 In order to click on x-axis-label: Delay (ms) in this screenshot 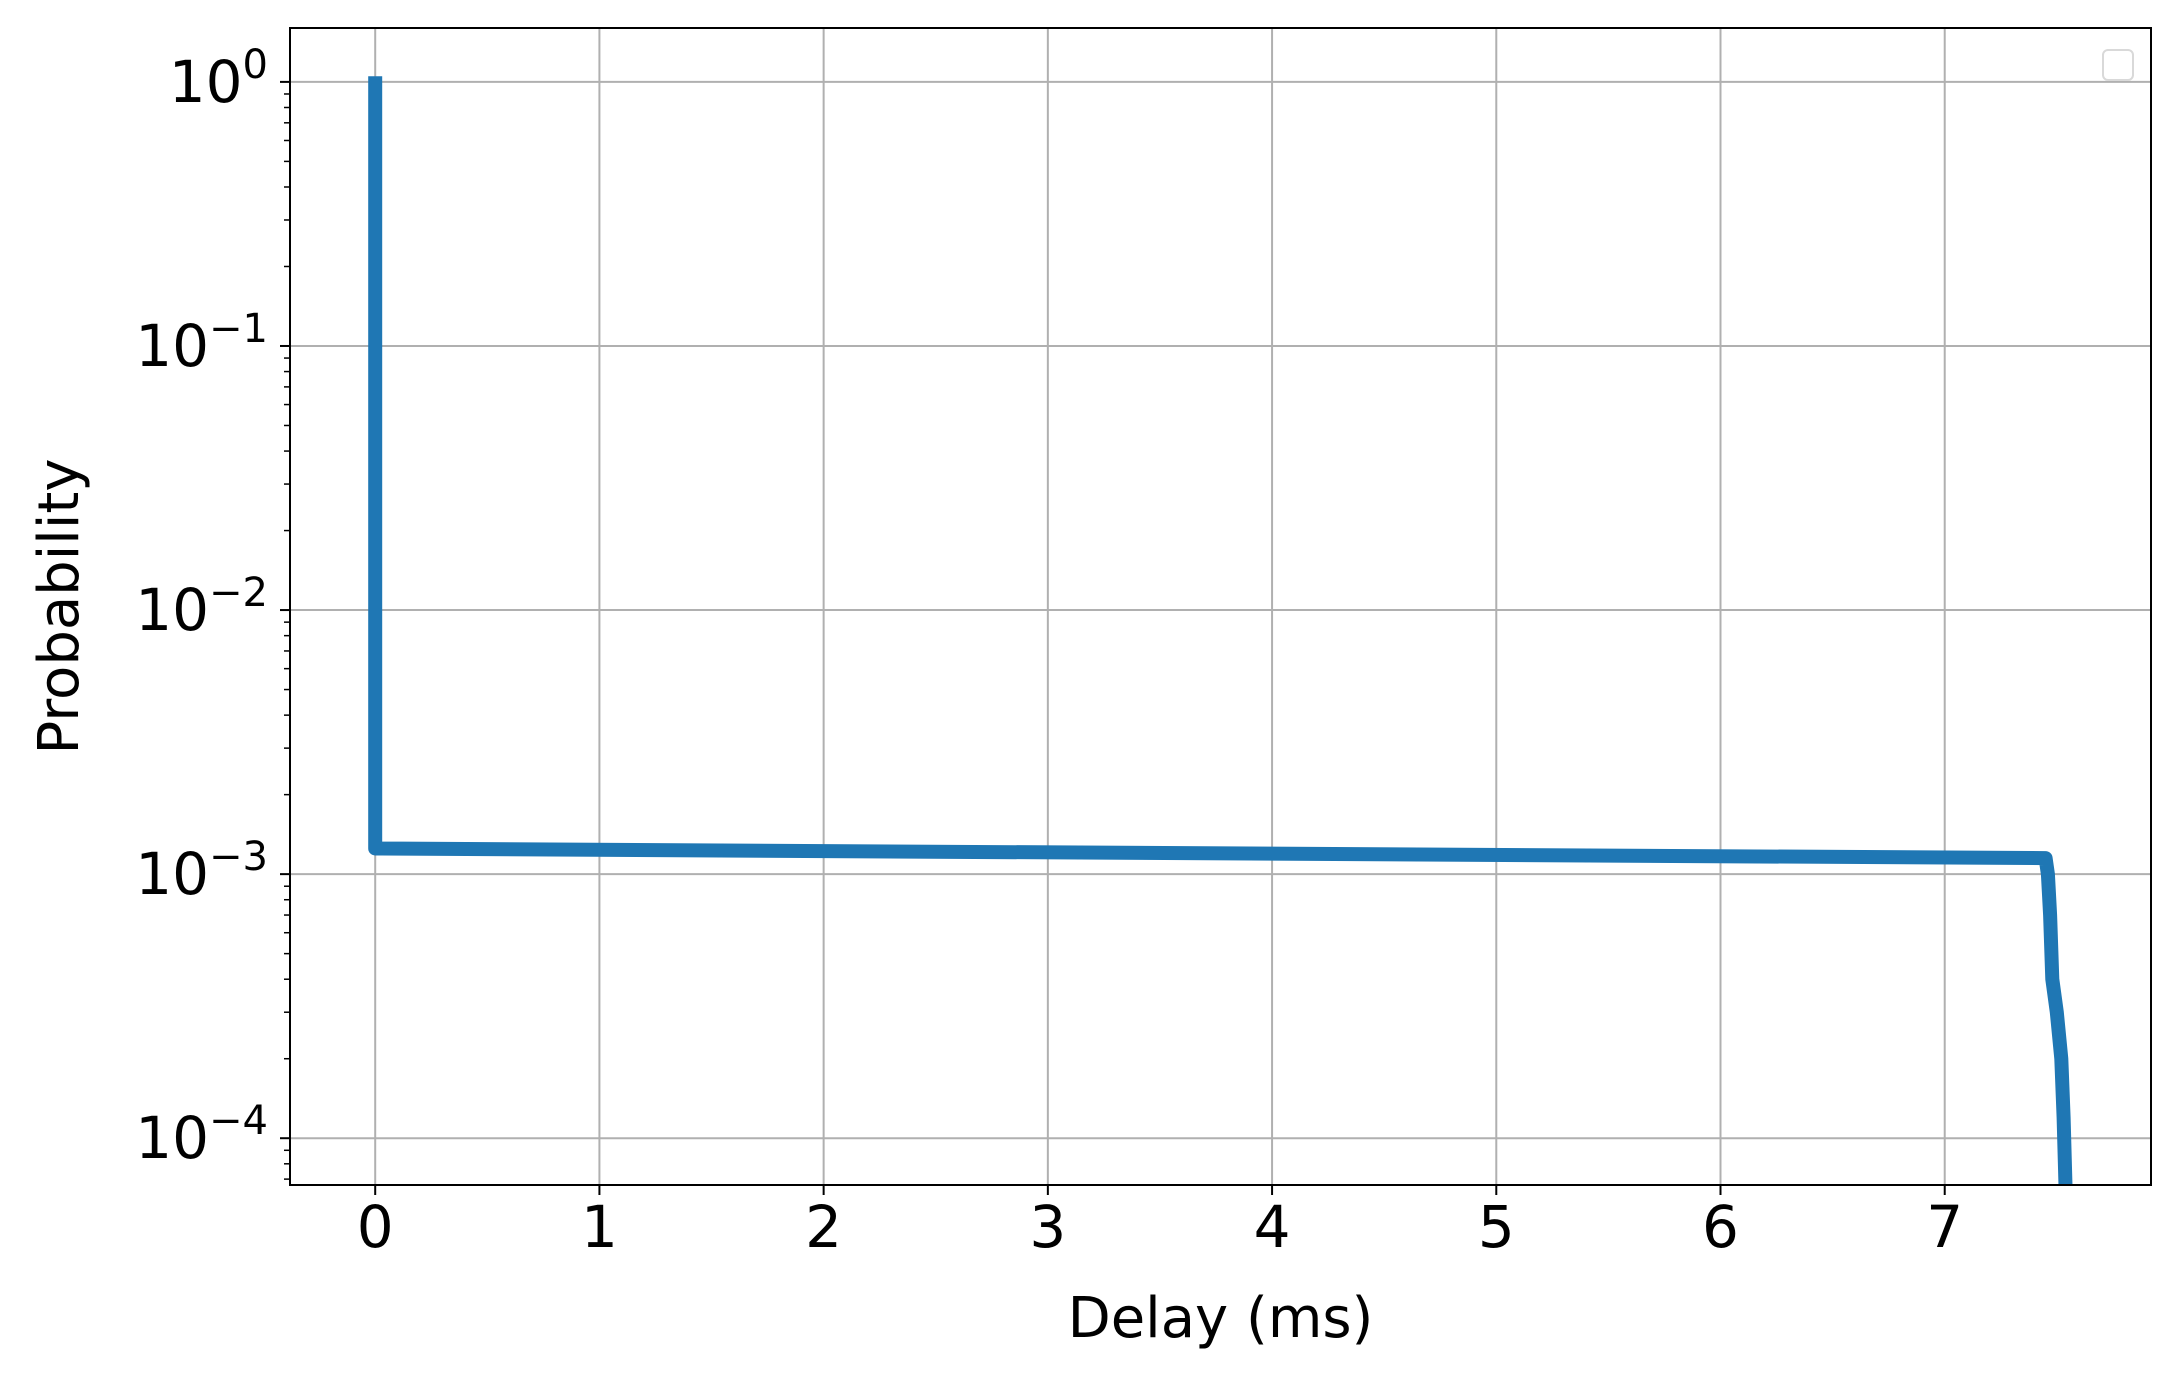, I will do `click(1221, 1318)`.